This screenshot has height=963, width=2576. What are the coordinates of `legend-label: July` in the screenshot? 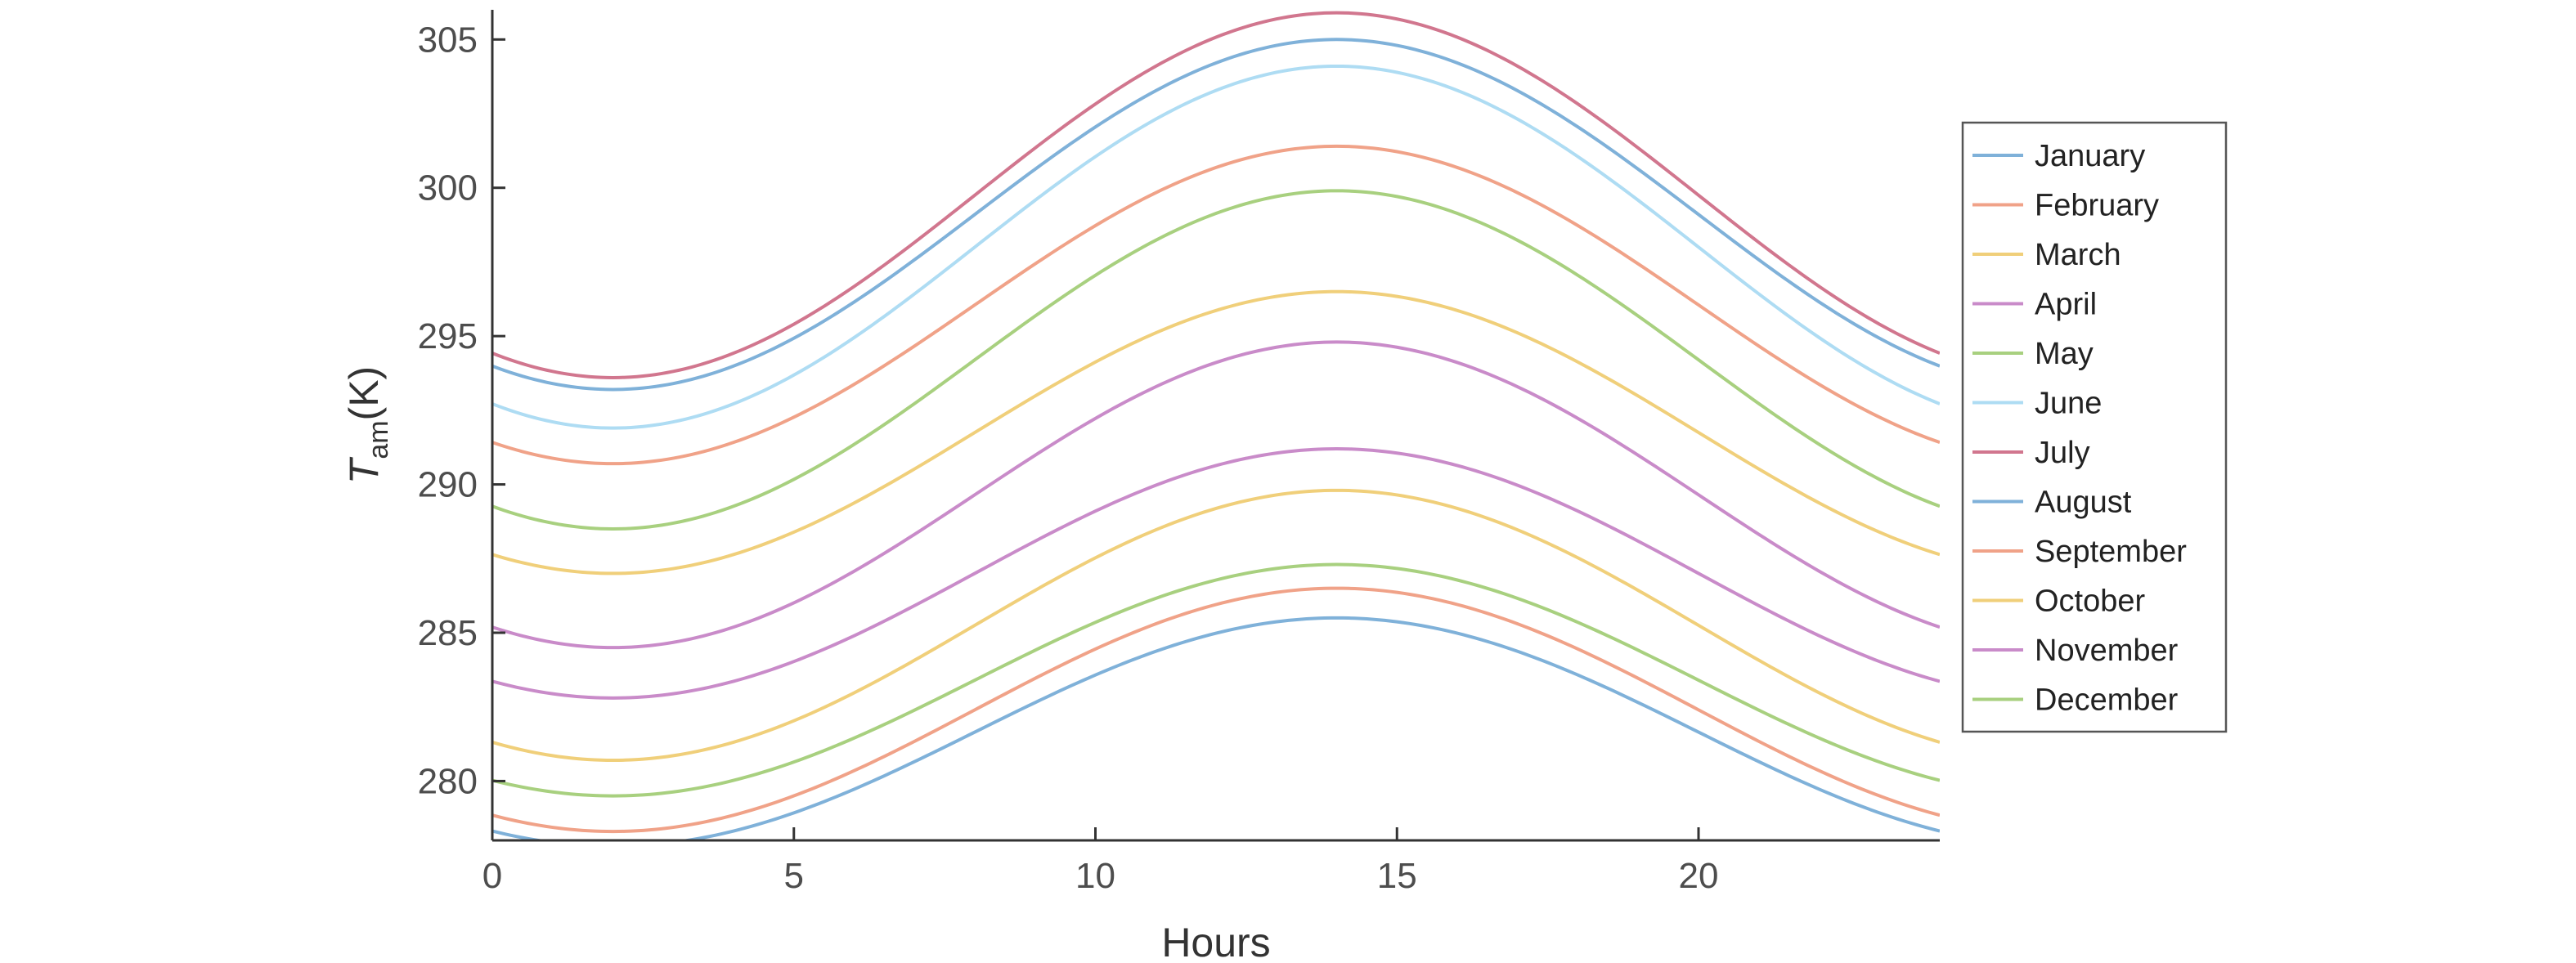 It's located at (2062, 453).